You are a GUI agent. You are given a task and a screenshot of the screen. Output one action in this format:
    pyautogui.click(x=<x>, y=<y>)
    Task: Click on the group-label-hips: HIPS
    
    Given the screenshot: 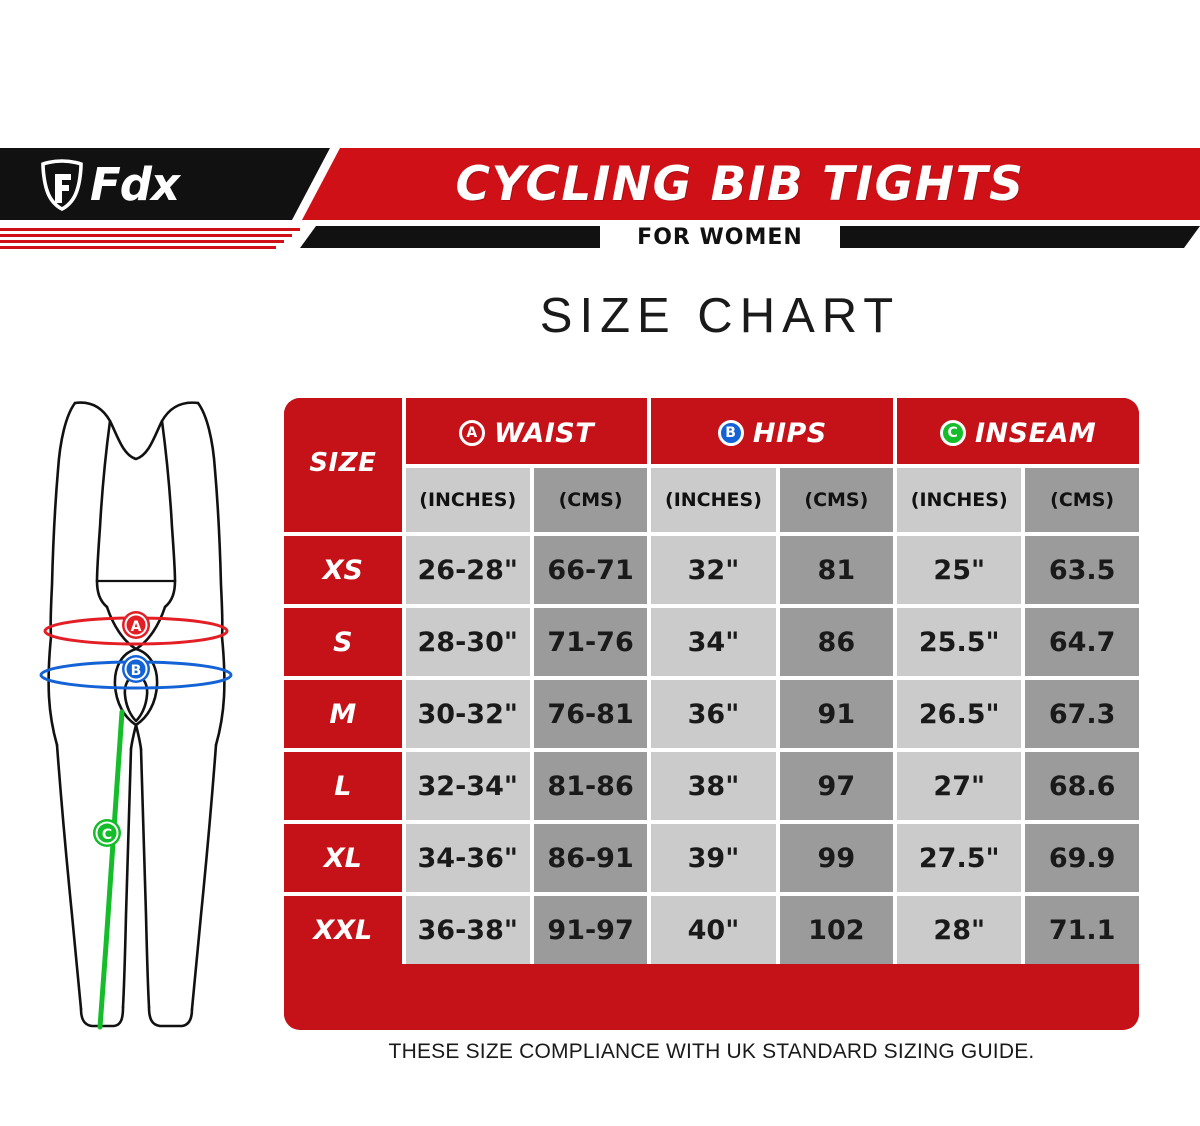 What is the action you would take?
    pyautogui.click(x=789, y=433)
    